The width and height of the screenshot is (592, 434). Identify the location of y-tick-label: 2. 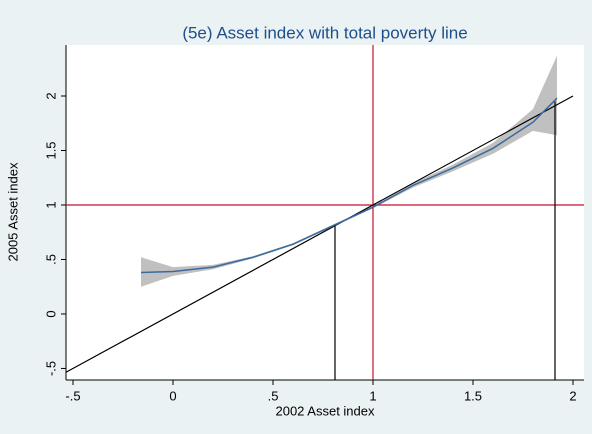
(50, 95).